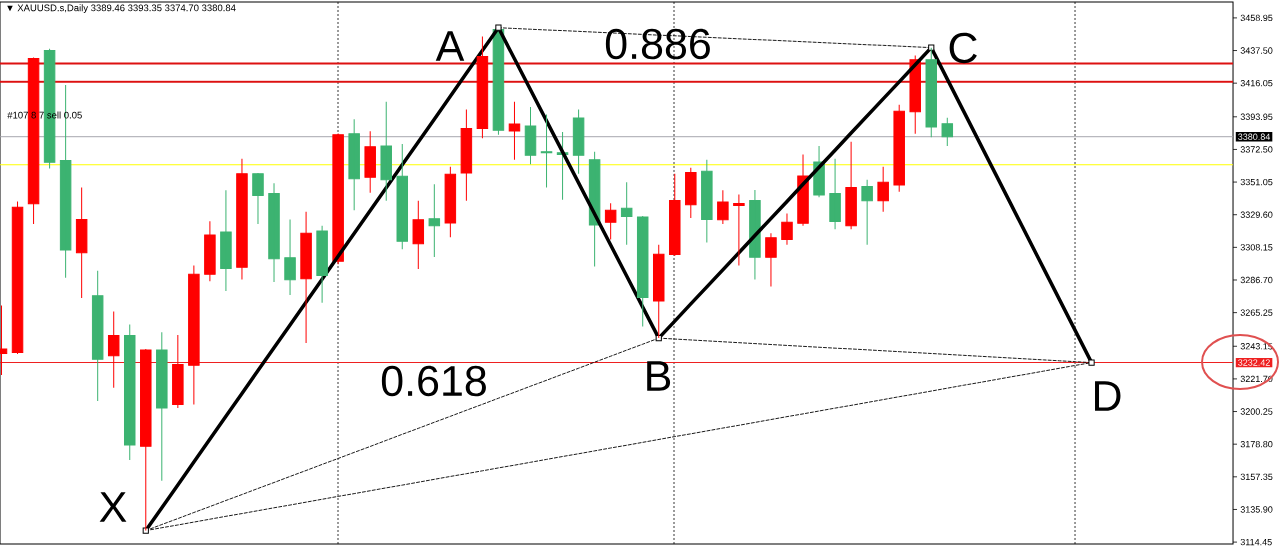 The image size is (1280, 550). Describe the element at coordinates (450, 46) in the screenshot. I see `annotation: A` at that location.